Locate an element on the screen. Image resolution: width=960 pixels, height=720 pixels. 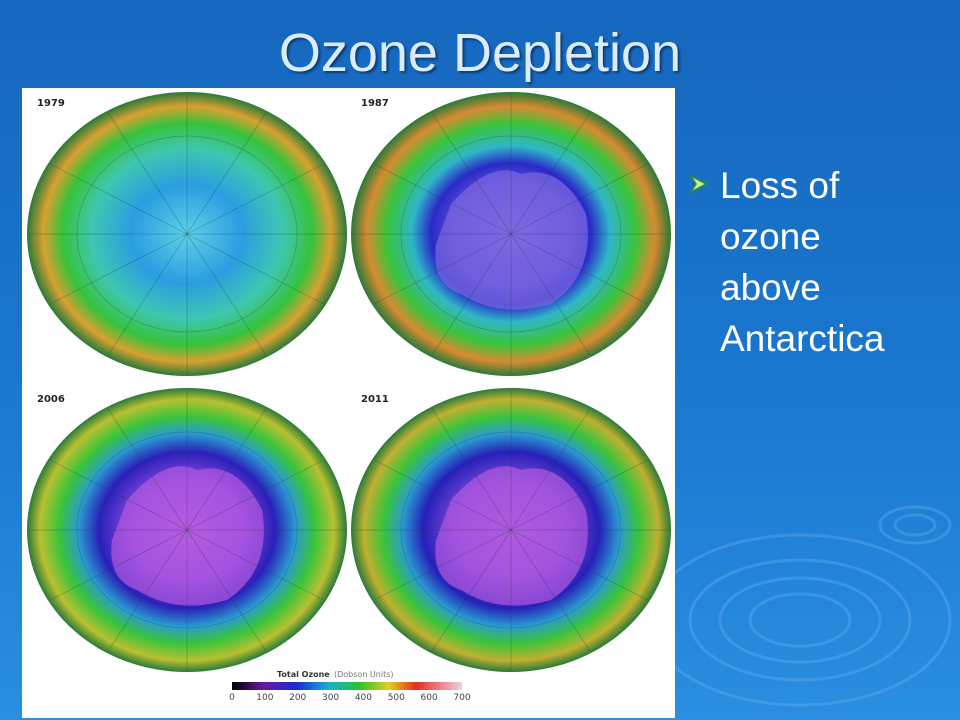
colorbar-tick-label: 0 is located at coordinates (232, 698).